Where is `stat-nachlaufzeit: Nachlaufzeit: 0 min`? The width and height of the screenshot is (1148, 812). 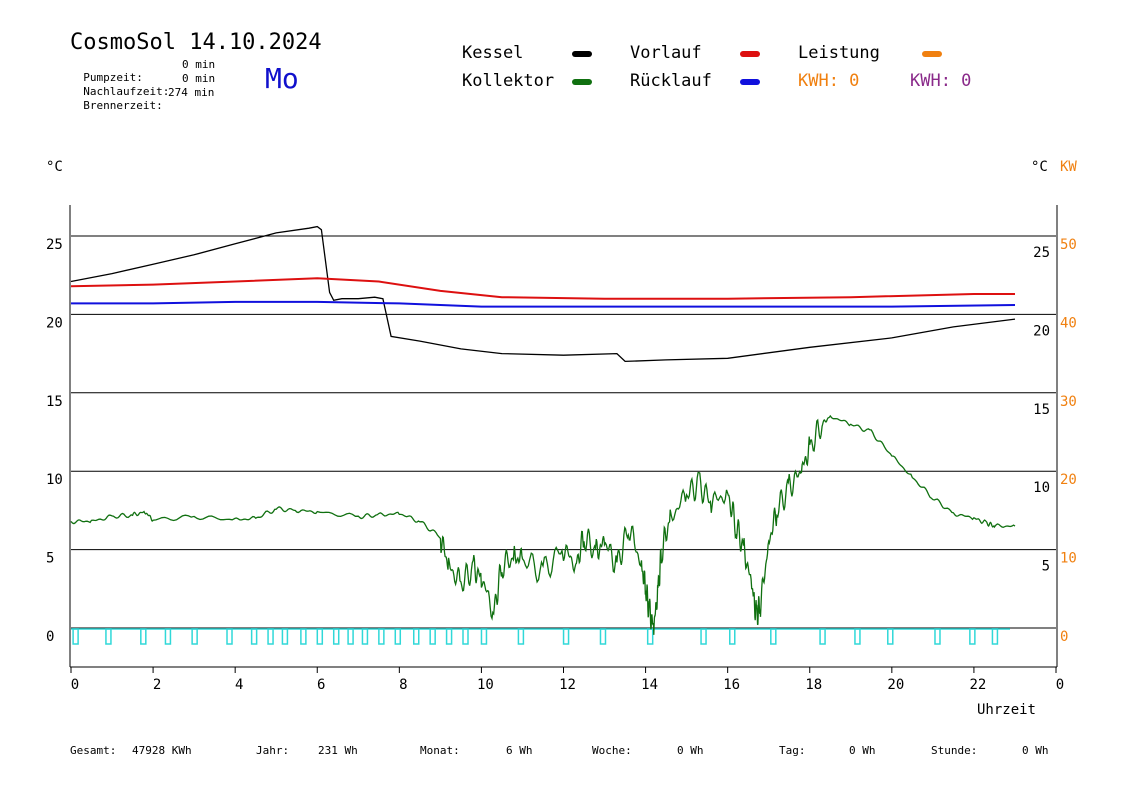
stat-nachlaufzeit: Nachlaufzeit: 0 min is located at coordinates (142, 85).